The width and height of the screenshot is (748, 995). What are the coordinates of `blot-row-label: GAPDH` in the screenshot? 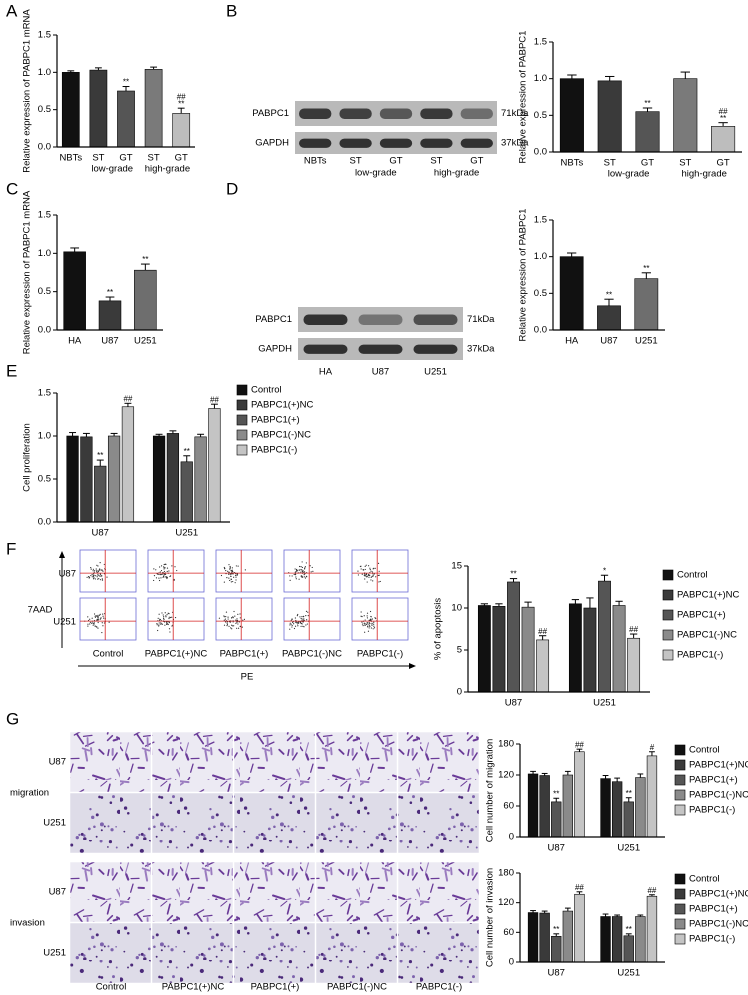 It's located at (275, 349).